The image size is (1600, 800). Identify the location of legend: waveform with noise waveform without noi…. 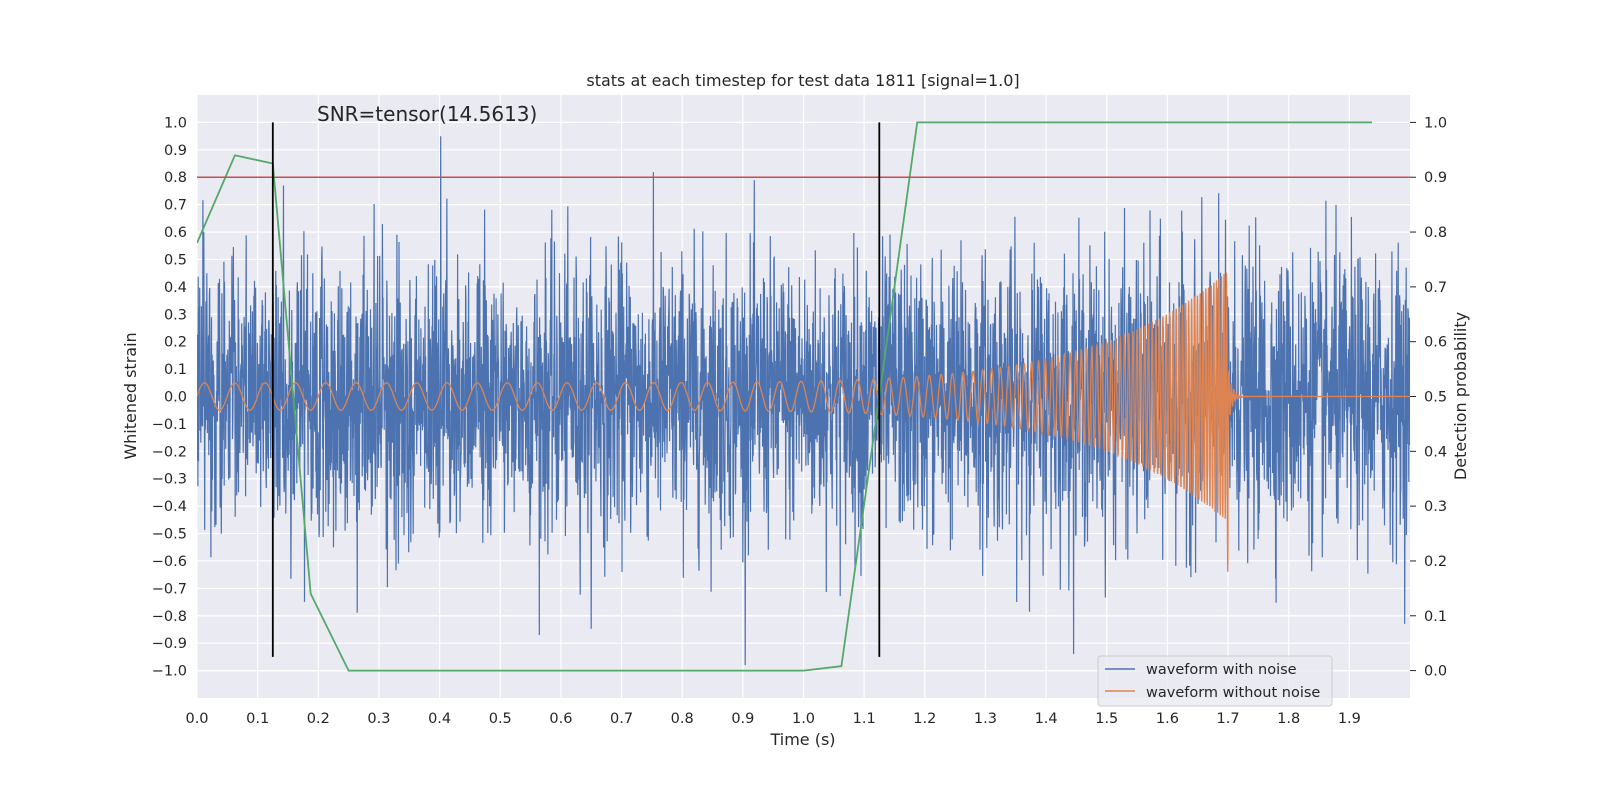
(1215, 681).